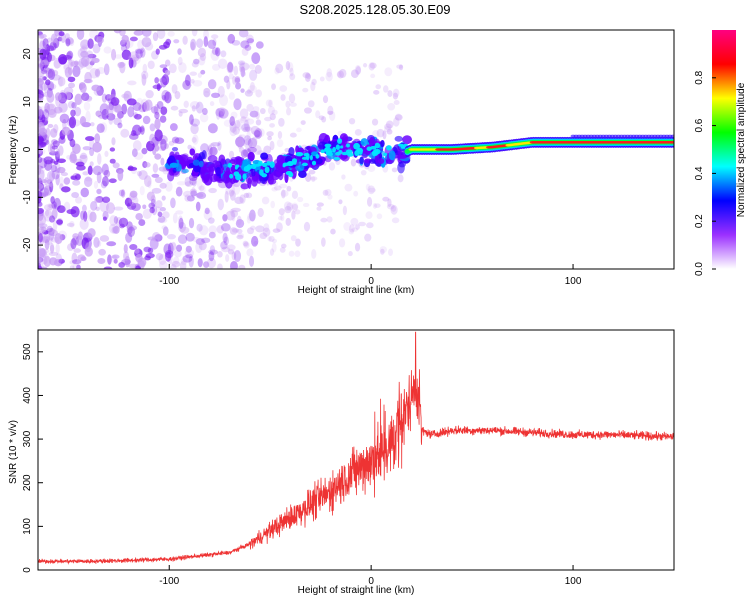 Image resolution: width=750 pixels, height=600 pixels. Describe the element at coordinates (699, 77) in the screenshot. I see `colorbar-tick-label: 0.8` at that location.